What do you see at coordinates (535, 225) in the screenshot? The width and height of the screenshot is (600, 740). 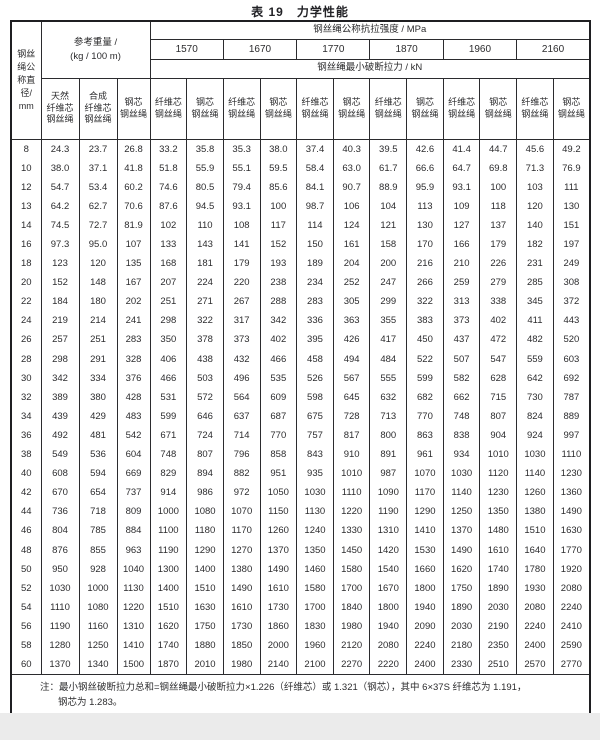 I see `value-cell: 140` at bounding box center [535, 225].